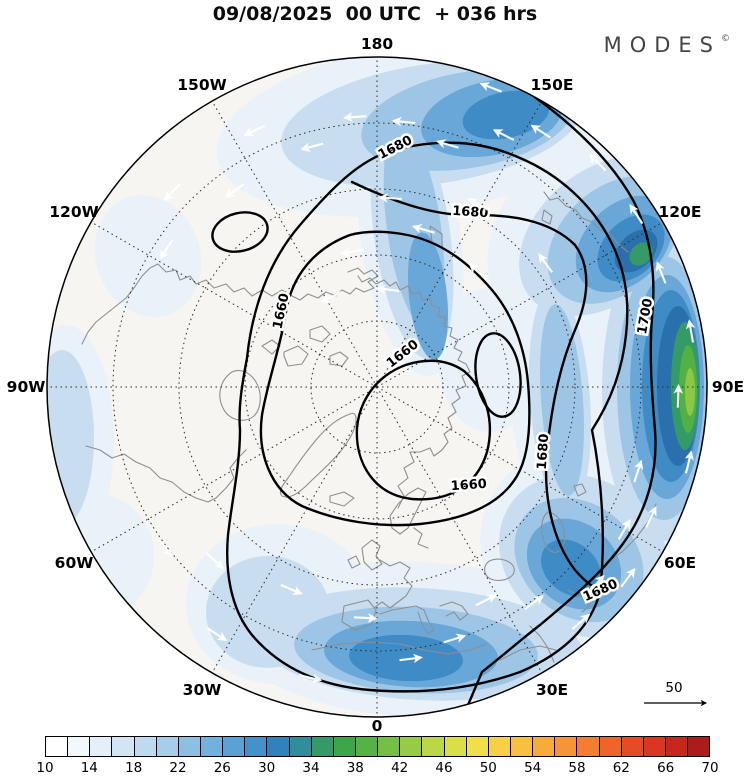  What do you see at coordinates (377, 44) in the screenshot?
I see `lon-label-180: 180` at bounding box center [377, 44].